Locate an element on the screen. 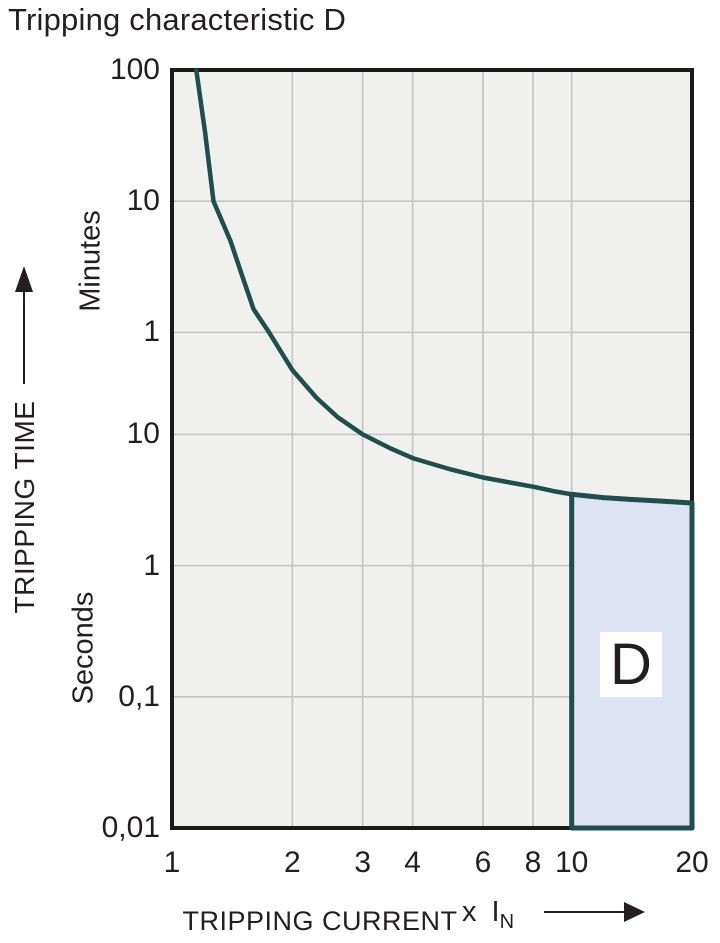  region-label-box: D is located at coordinates (631, 664).